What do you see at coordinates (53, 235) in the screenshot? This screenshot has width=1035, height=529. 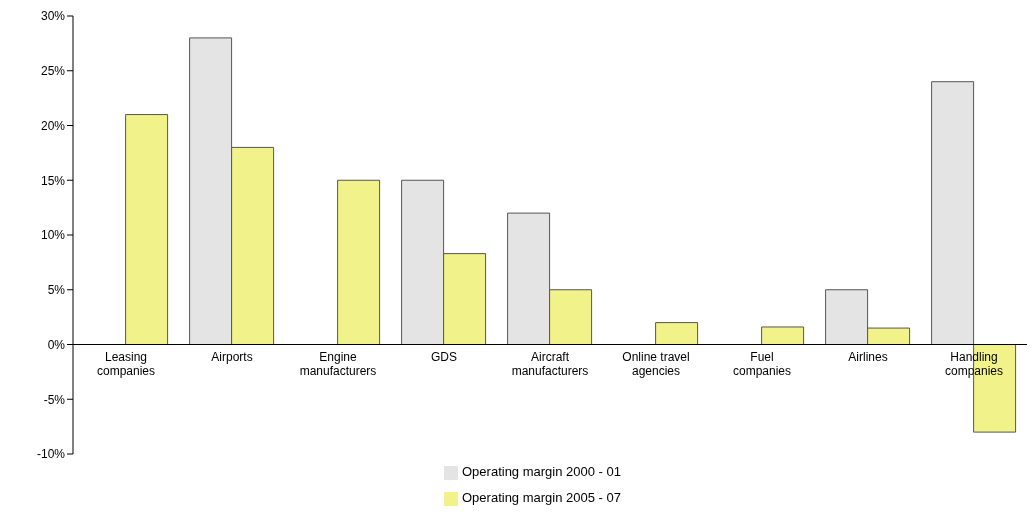 I see `y-tick-label: 10%` at bounding box center [53, 235].